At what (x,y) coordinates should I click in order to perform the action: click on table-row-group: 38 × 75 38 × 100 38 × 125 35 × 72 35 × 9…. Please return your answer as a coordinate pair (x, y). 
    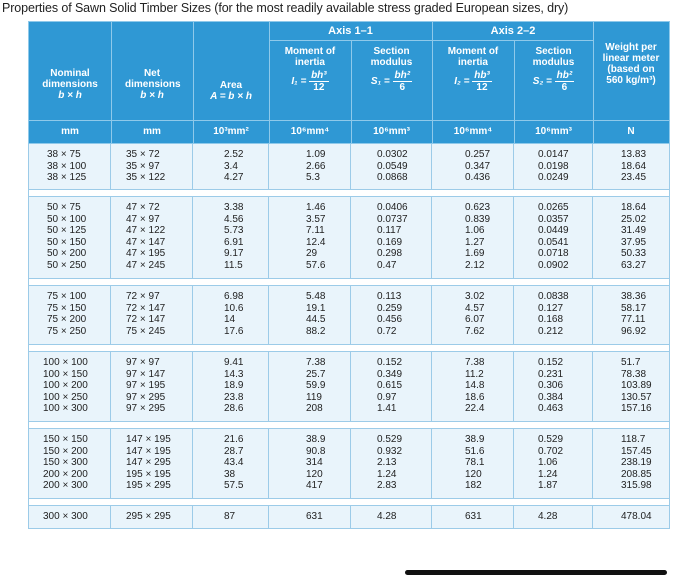
    Looking at the image, I should click on (349, 167).